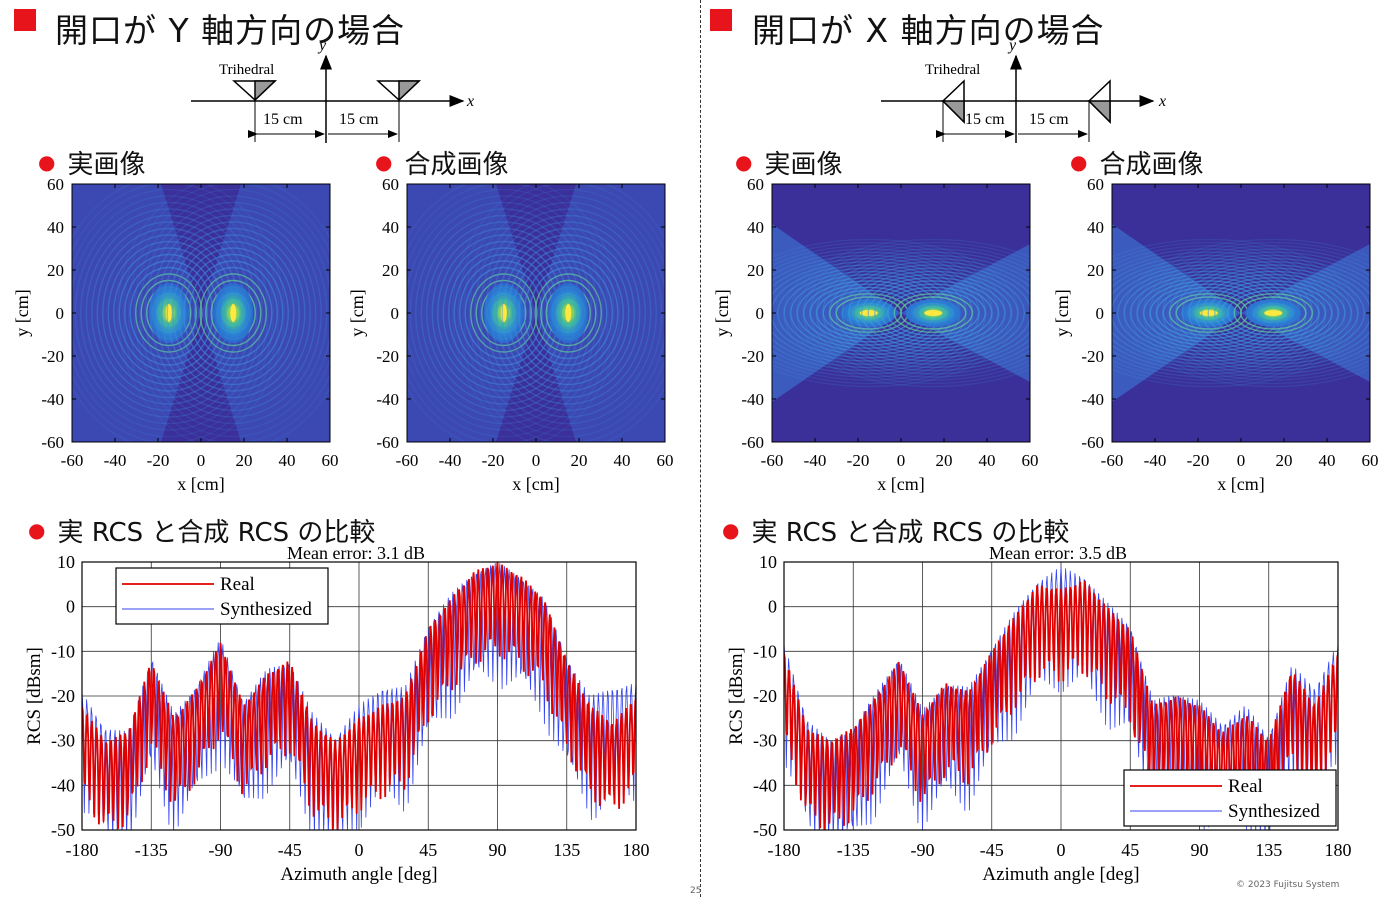  What do you see at coordinates (470, 101) in the screenshot?
I see `x-axis-label: x` at bounding box center [470, 101].